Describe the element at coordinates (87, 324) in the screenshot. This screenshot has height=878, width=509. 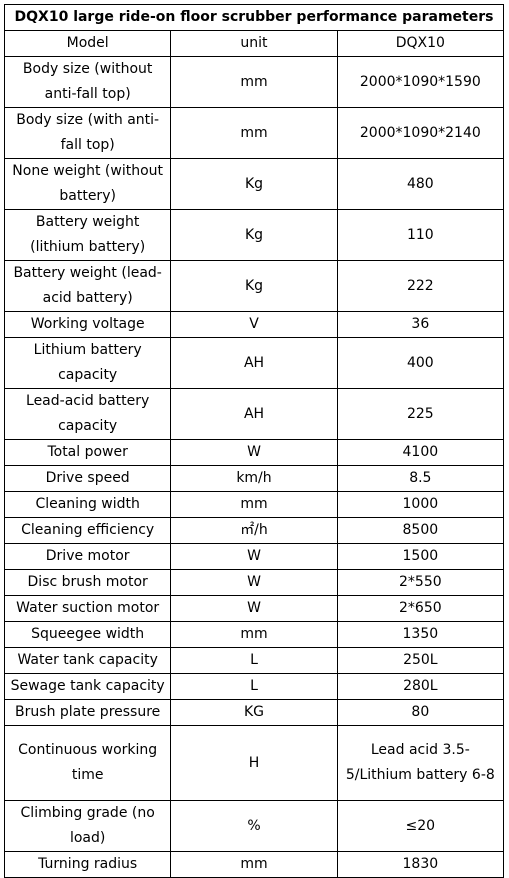
I see `param-cell: Working voltage` at that location.